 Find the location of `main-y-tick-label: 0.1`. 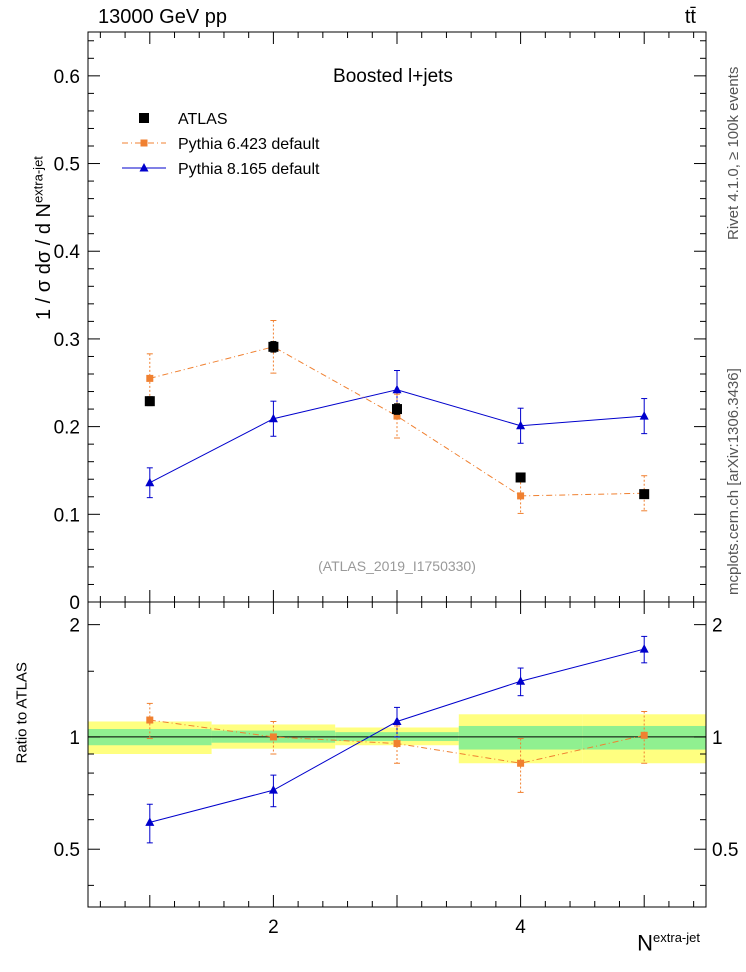

main-y-tick-label: 0.1 is located at coordinates (67, 515).